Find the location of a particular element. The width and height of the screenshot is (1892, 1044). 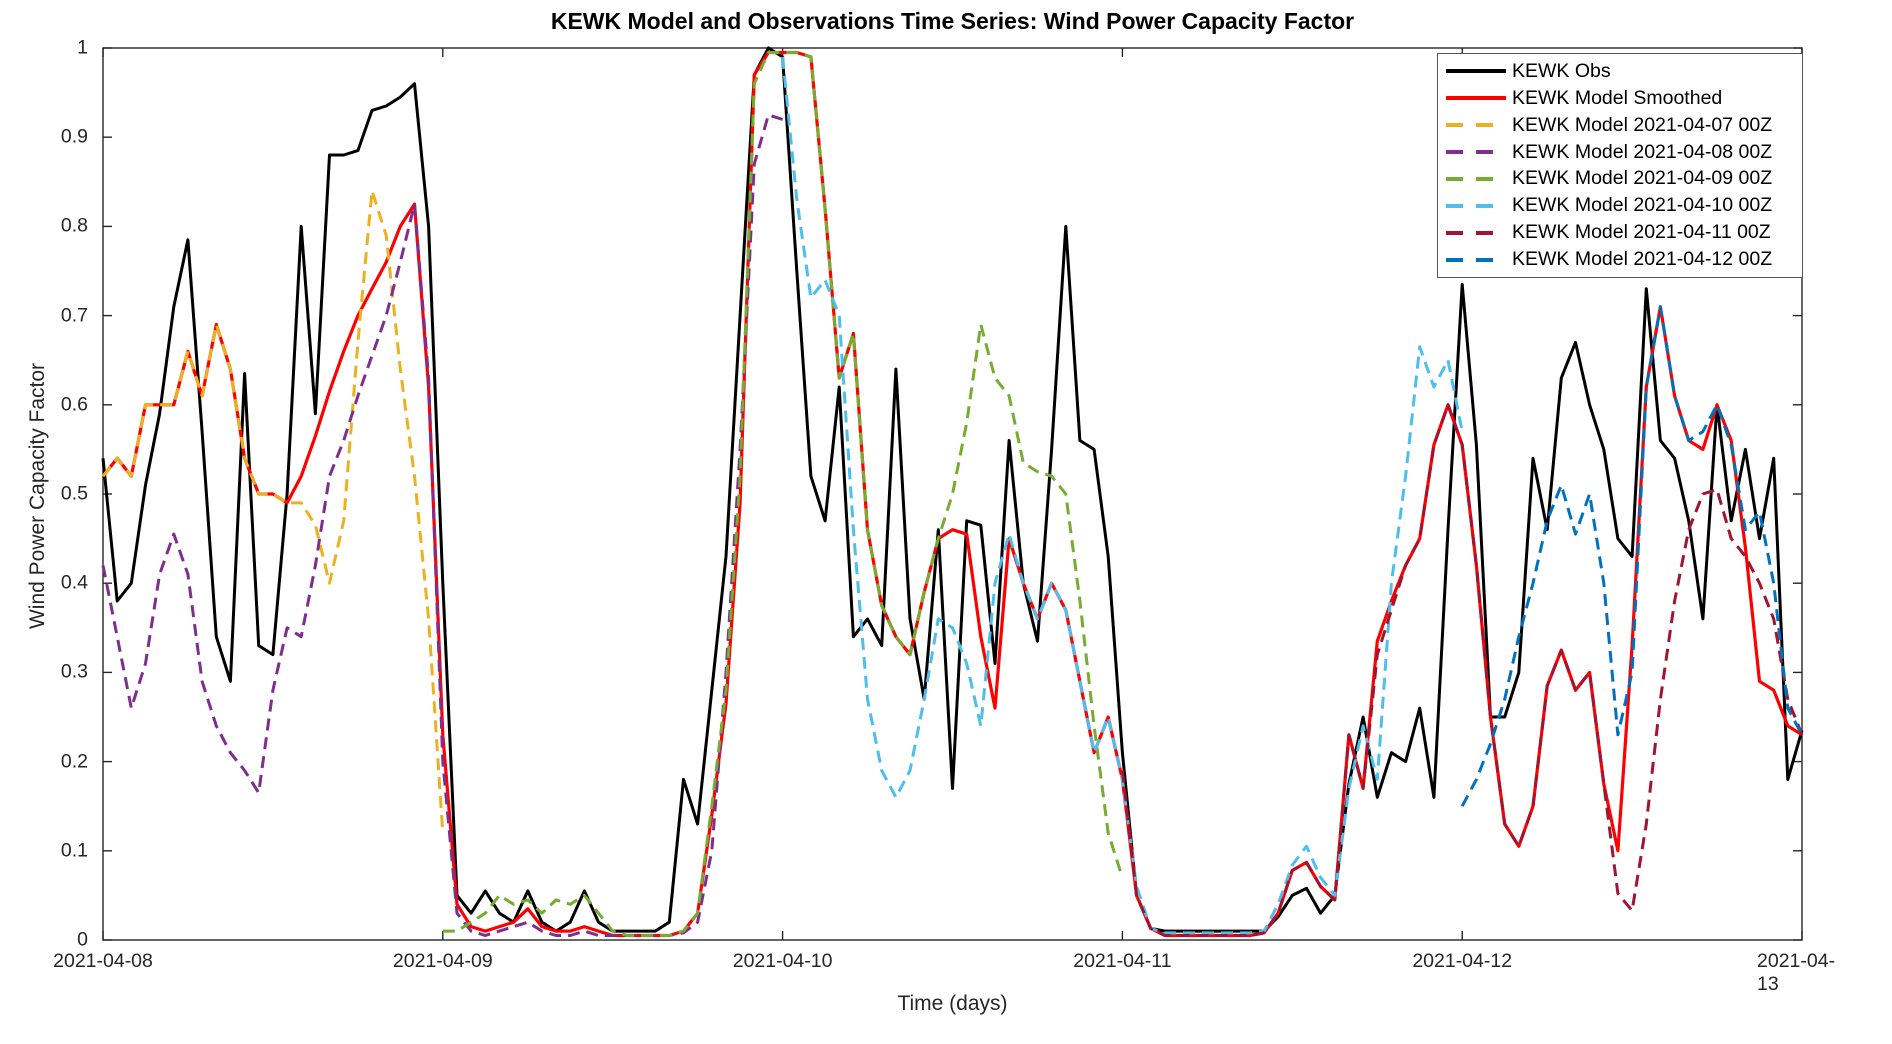

y-tick-label: 0 is located at coordinates (82, 939).